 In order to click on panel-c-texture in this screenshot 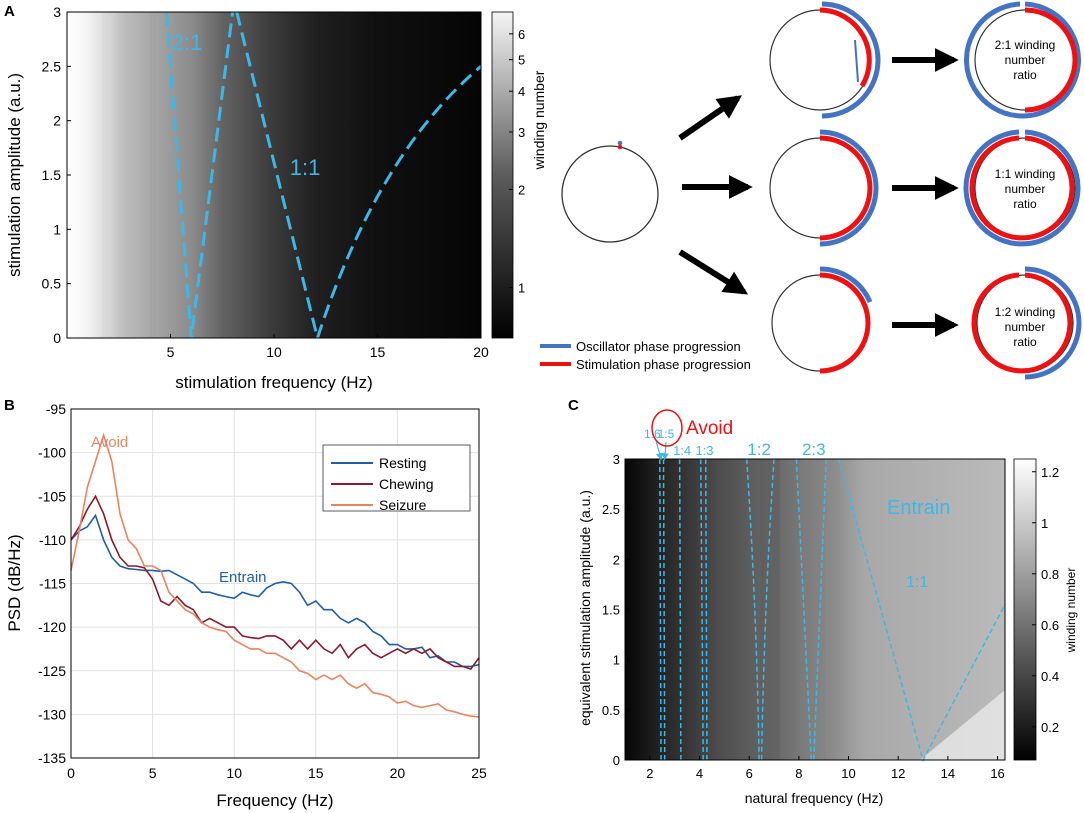, I will do `click(793, 609)`.